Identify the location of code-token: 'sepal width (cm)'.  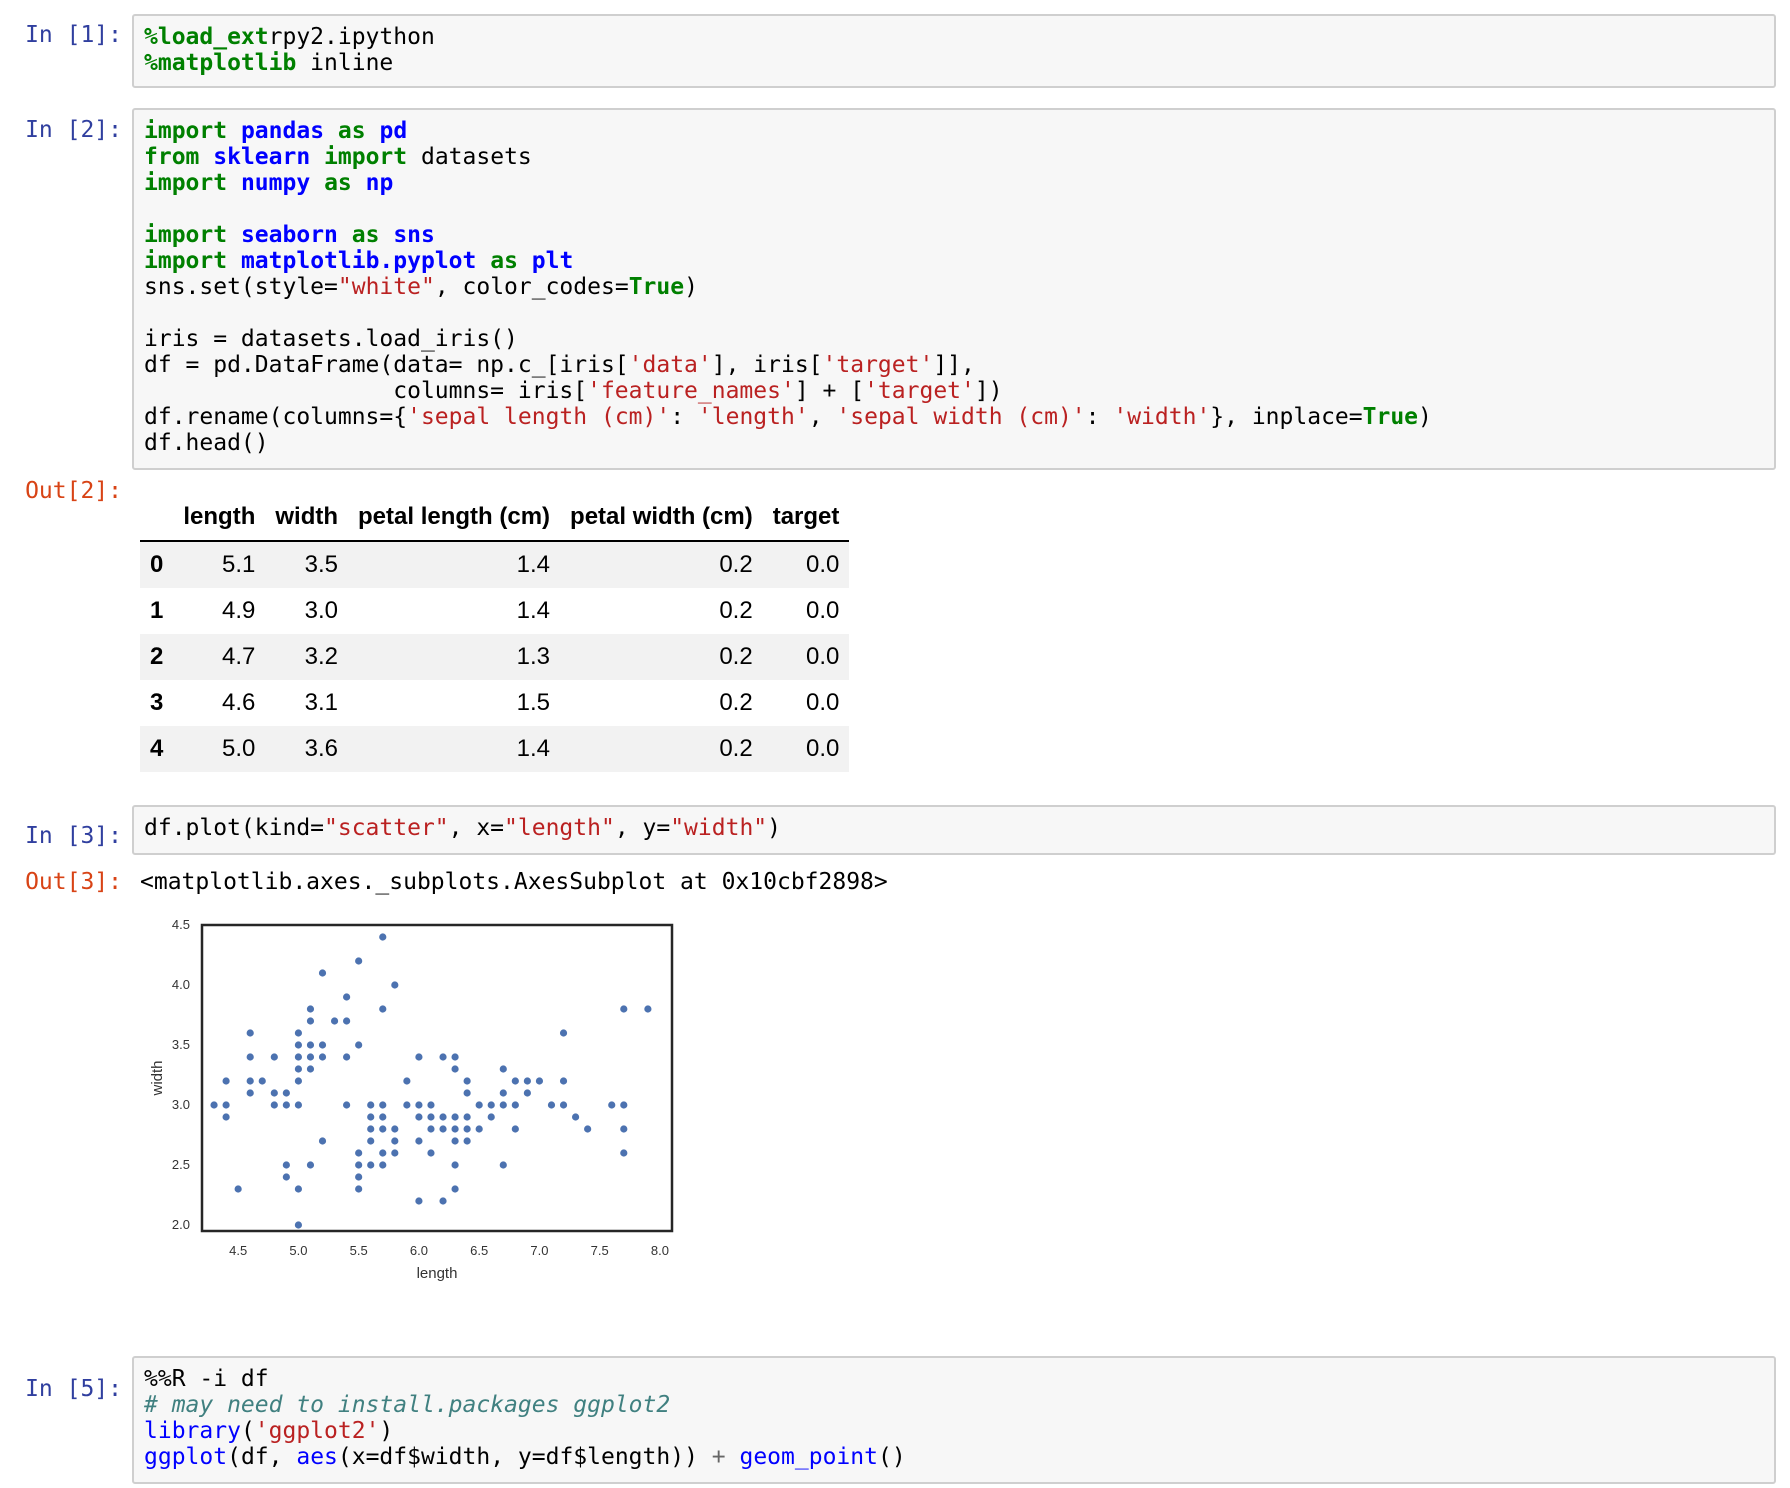
(961, 417).